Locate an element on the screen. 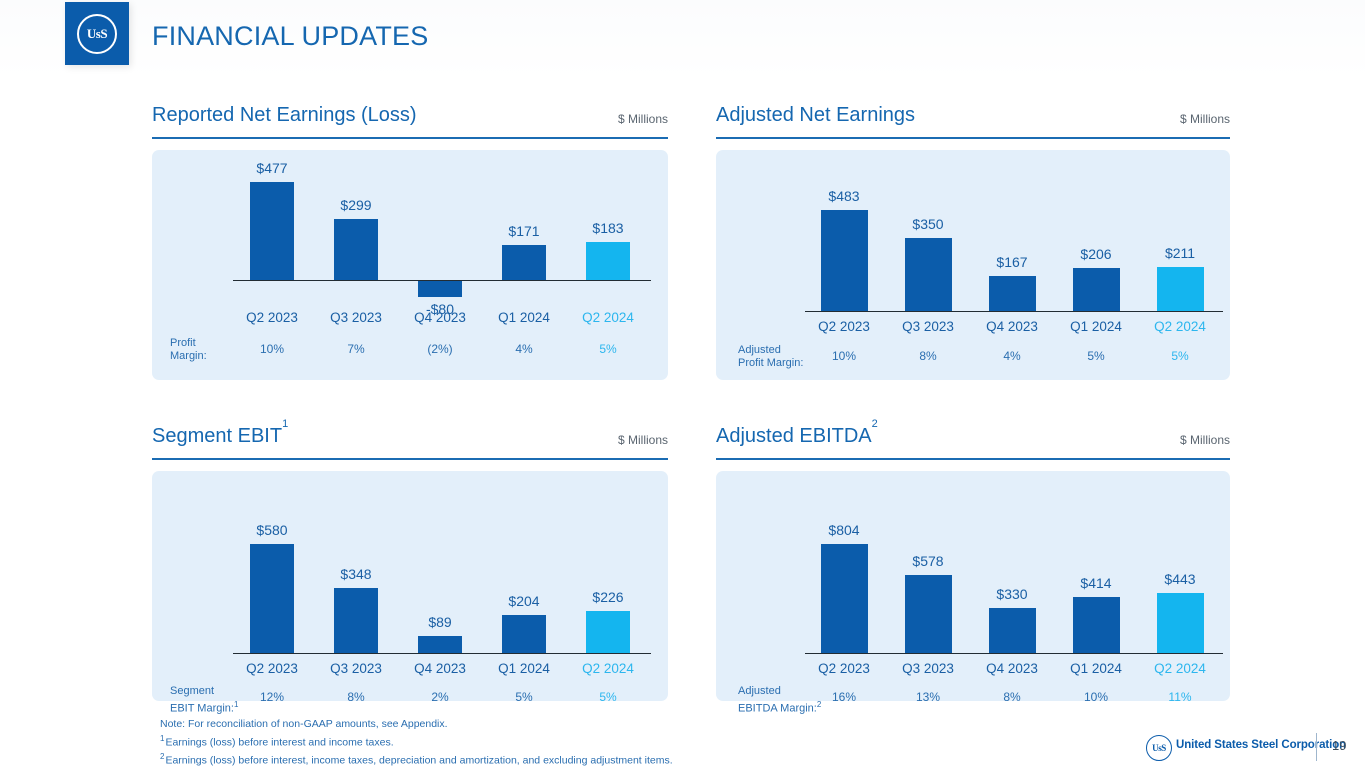  margin-value-adjusted-net-earnings-1: 8% is located at coordinates (928, 356).